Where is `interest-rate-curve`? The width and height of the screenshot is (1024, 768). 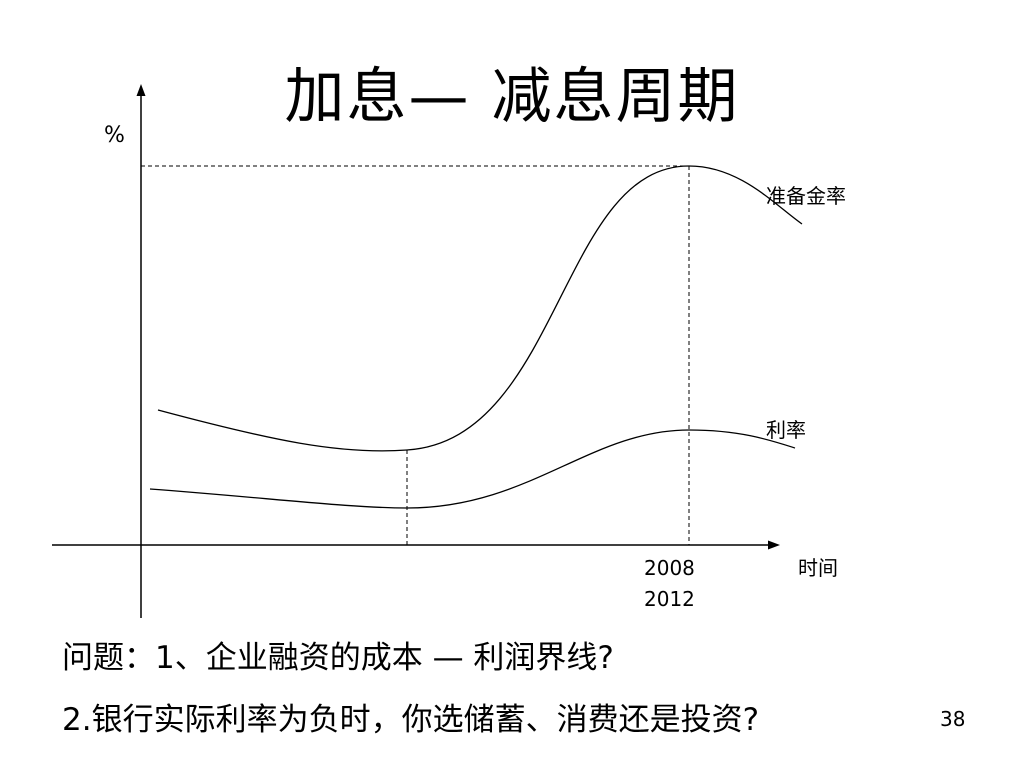
interest-rate-curve is located at coordinates (472, 469).